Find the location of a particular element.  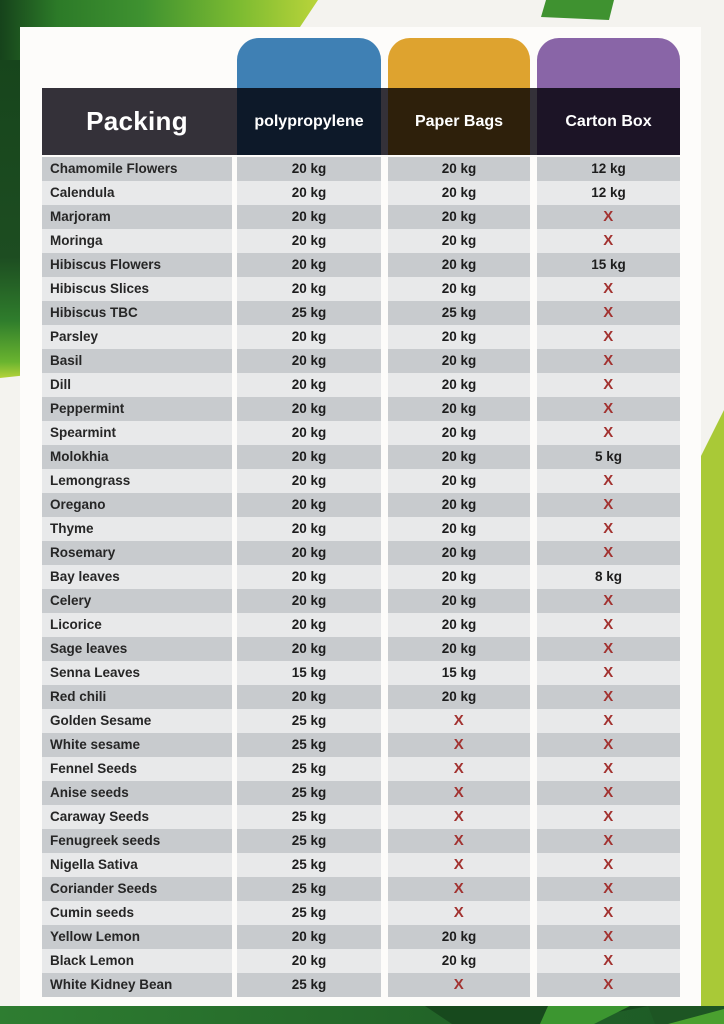

product-name: Anise seeds is located at coordinates (137, 793).